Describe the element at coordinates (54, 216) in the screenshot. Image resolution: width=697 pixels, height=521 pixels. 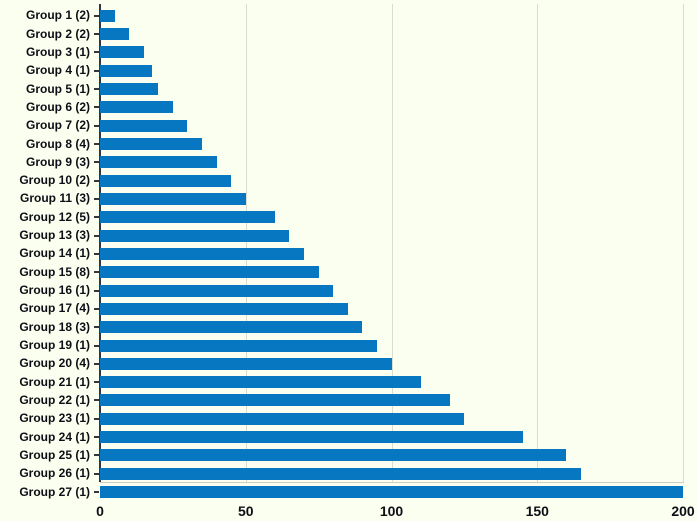
I see `category-label-12: Group 12 (5)` at that location.